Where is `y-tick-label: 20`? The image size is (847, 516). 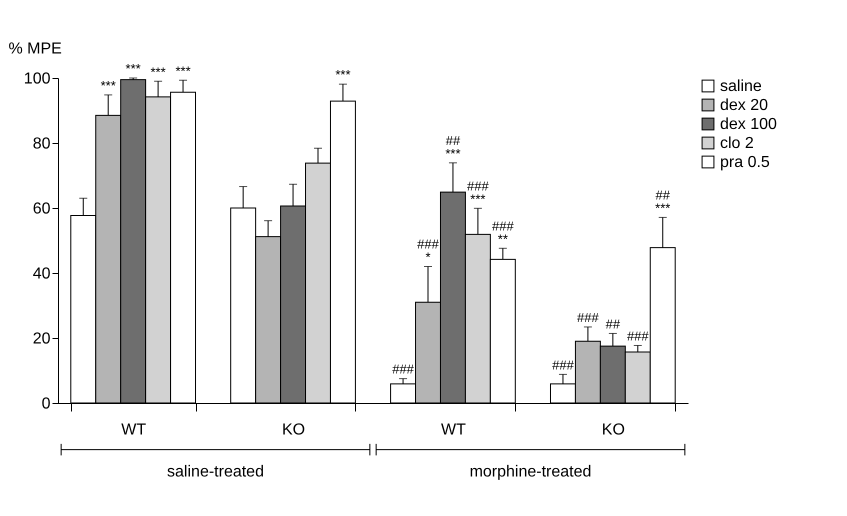 y-tick-label: 20 is located at coordinates (41, 339).